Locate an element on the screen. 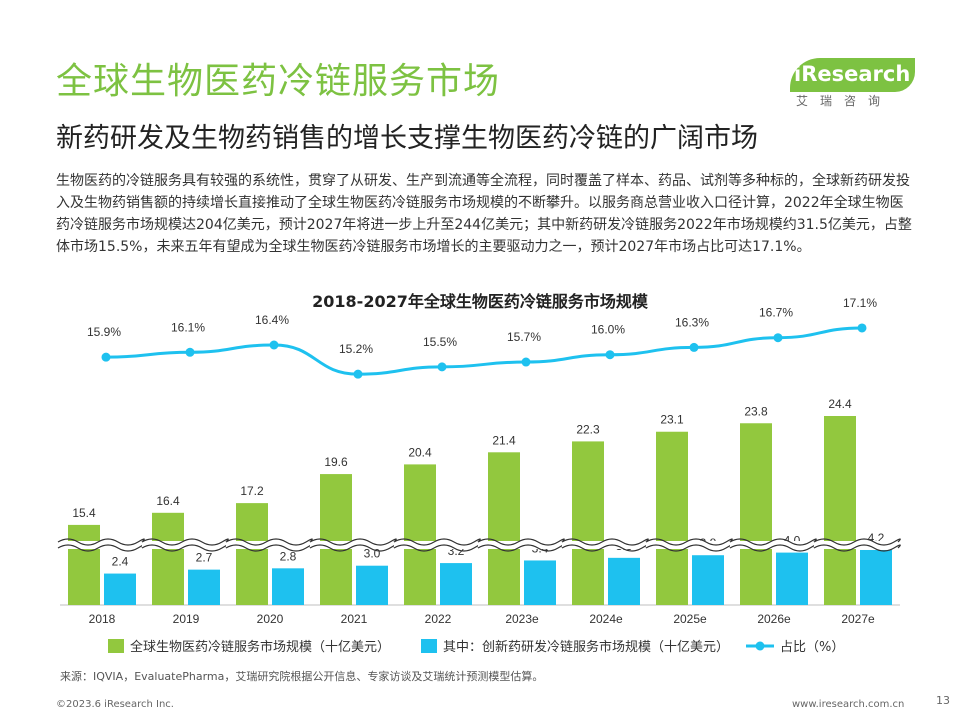  x-tick-label: 2023e is located at coordinates (522, 619).